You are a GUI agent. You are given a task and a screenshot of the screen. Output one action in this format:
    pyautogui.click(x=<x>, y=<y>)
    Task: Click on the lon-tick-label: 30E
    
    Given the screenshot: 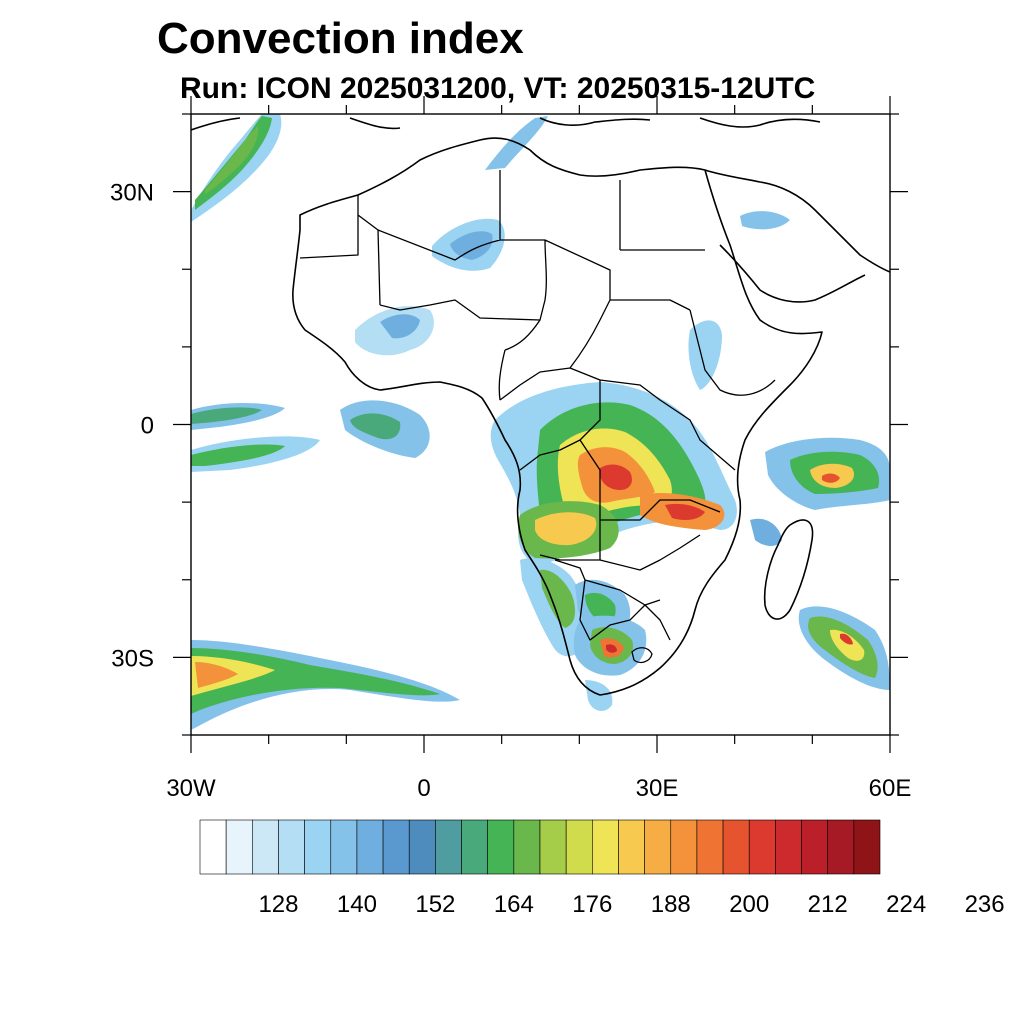 What is the action you would take?
    pyautogui.click(x=657, y=788)
    